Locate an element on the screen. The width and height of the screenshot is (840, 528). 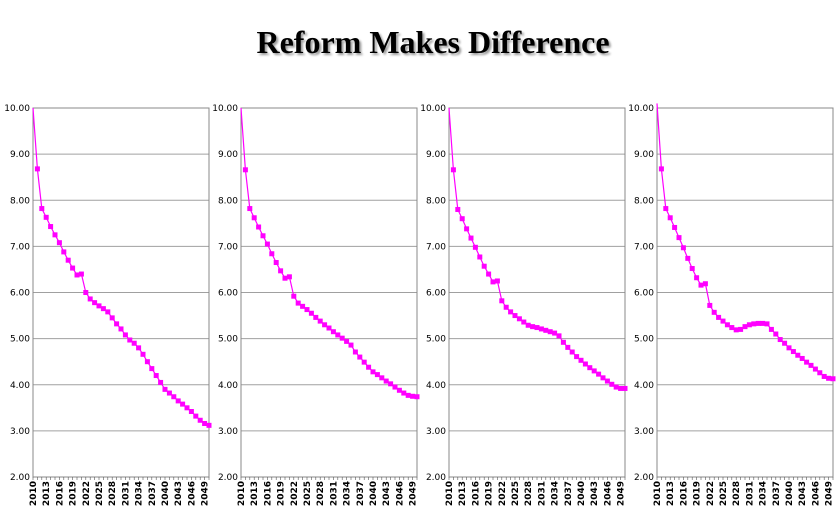
x-tick-label: 2046 is located at coordinates (608, 493).